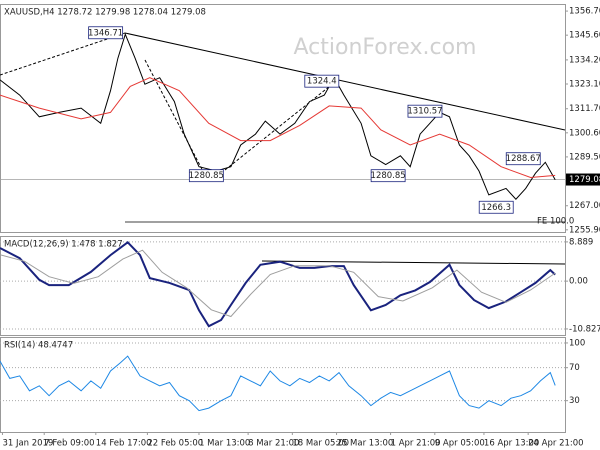 The image size is (600, 450). What do you see at coordinates (511, 444) in the screenshot?
I see `x-tick-label: 16 Apr 13:00` at bounding box center [511, 444].